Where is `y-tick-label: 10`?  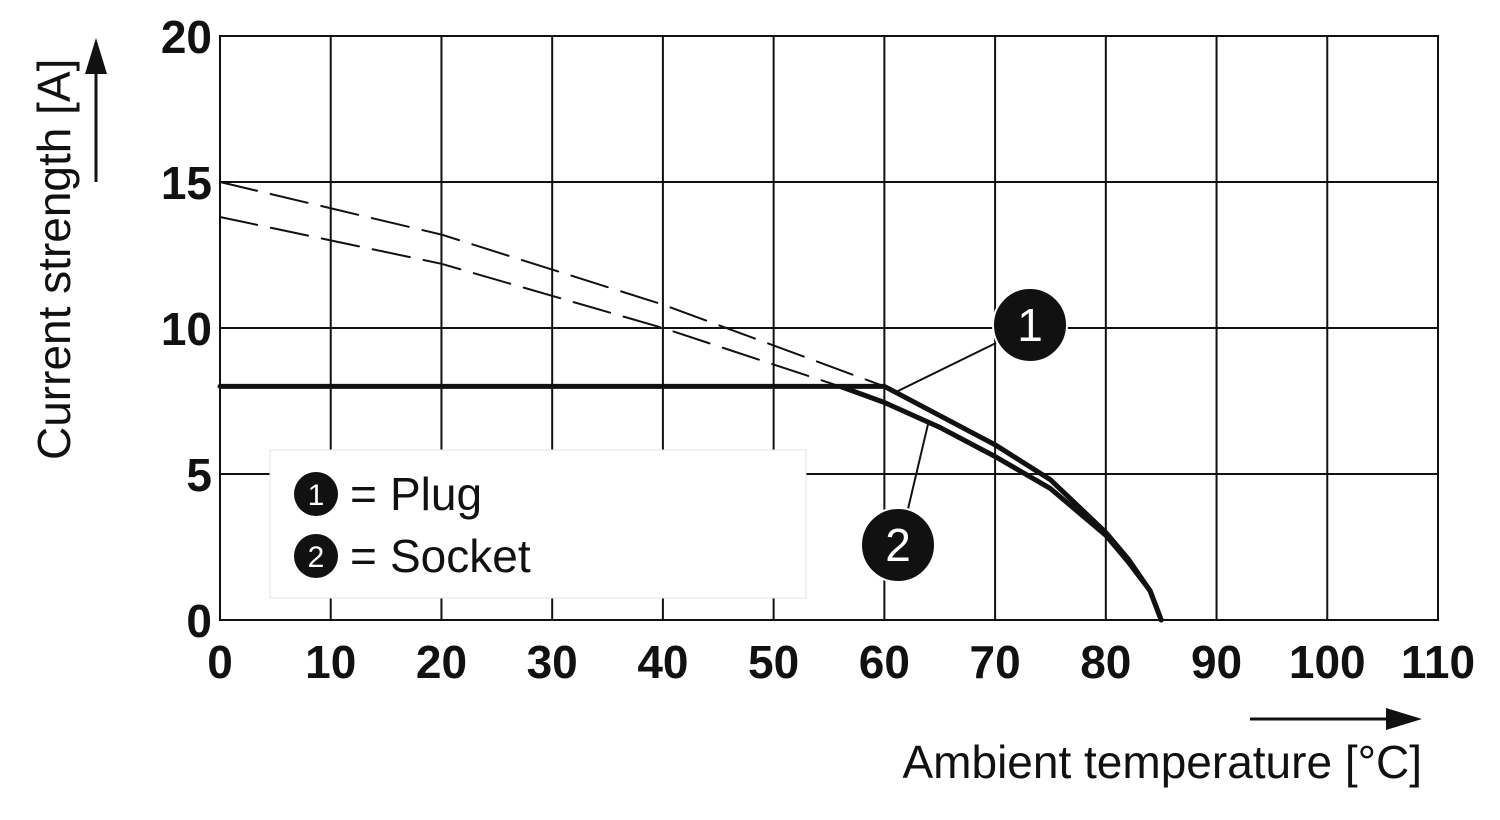 y-tick-label: 10 is located at coordinates (186, 329).